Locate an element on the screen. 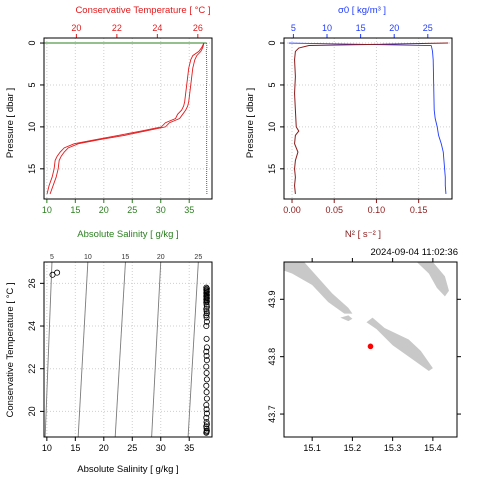  p1-top-tick-label: 26 is located at coordinates (198, 28).